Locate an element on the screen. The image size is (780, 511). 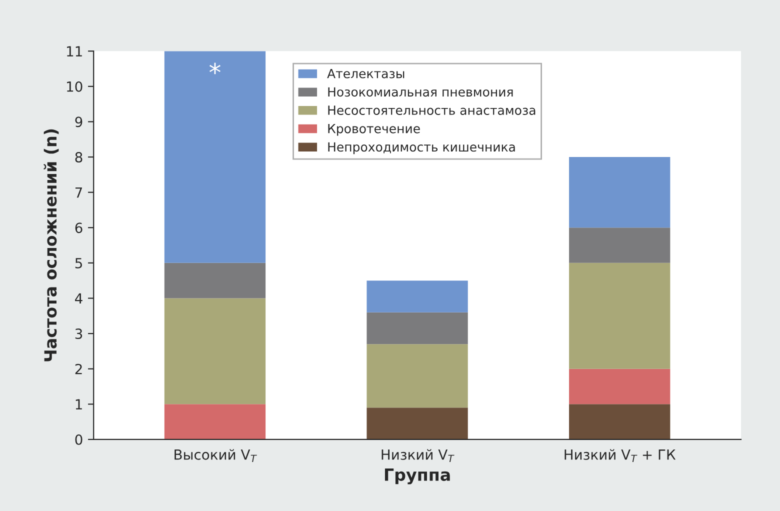
x-axis-title: Группа is located at coordinates (417, 476).